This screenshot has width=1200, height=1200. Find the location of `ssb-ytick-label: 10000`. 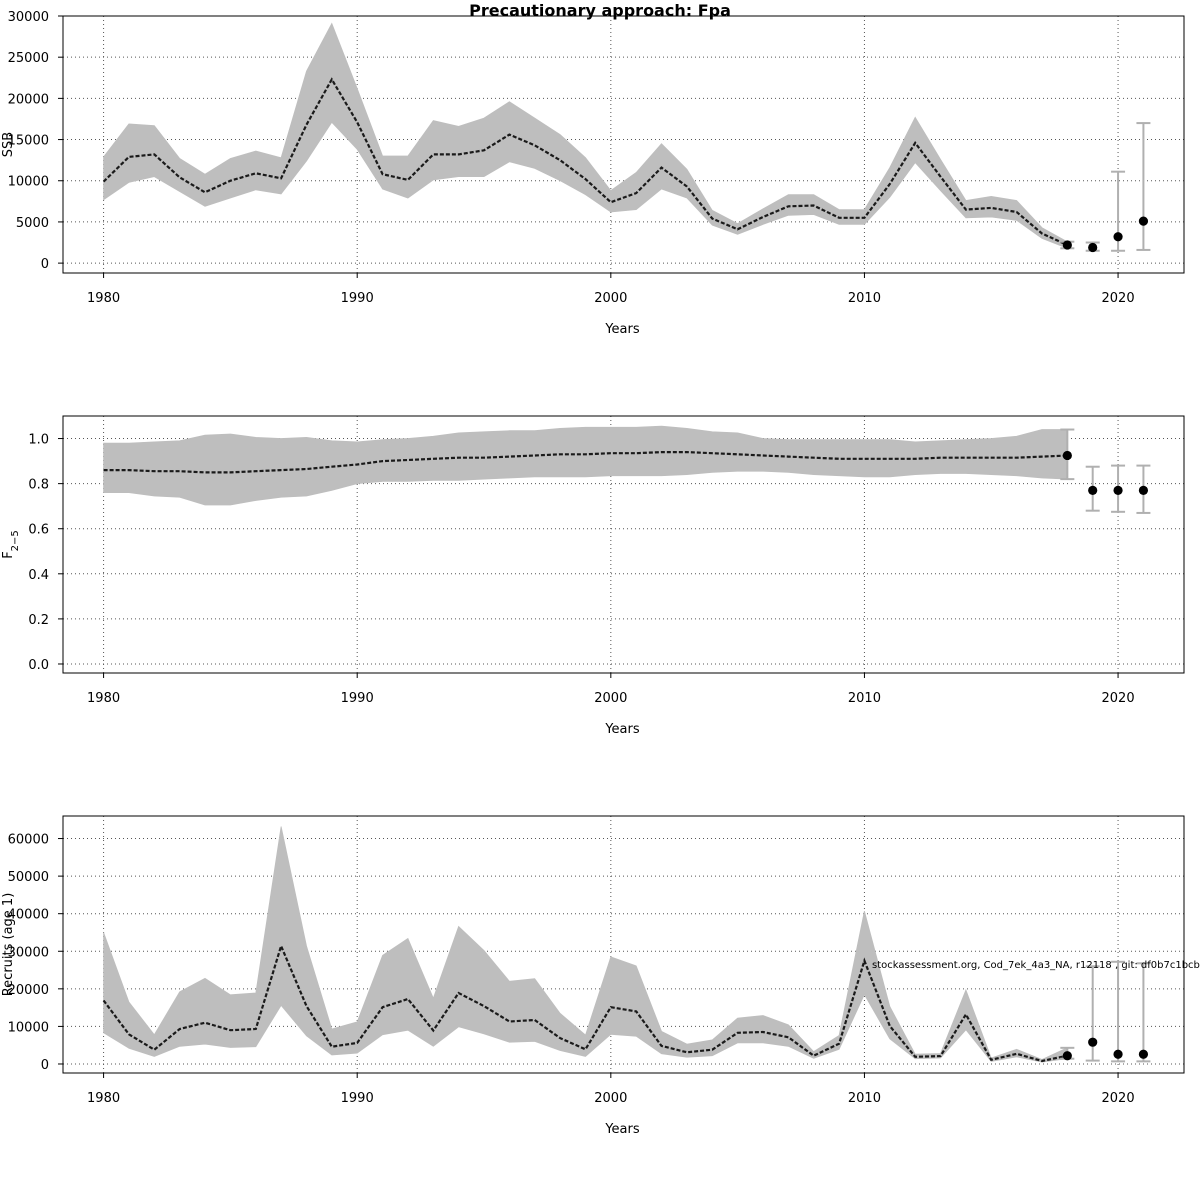

ssb-ytick-label: 10000 is located at coordinates (28, 182).